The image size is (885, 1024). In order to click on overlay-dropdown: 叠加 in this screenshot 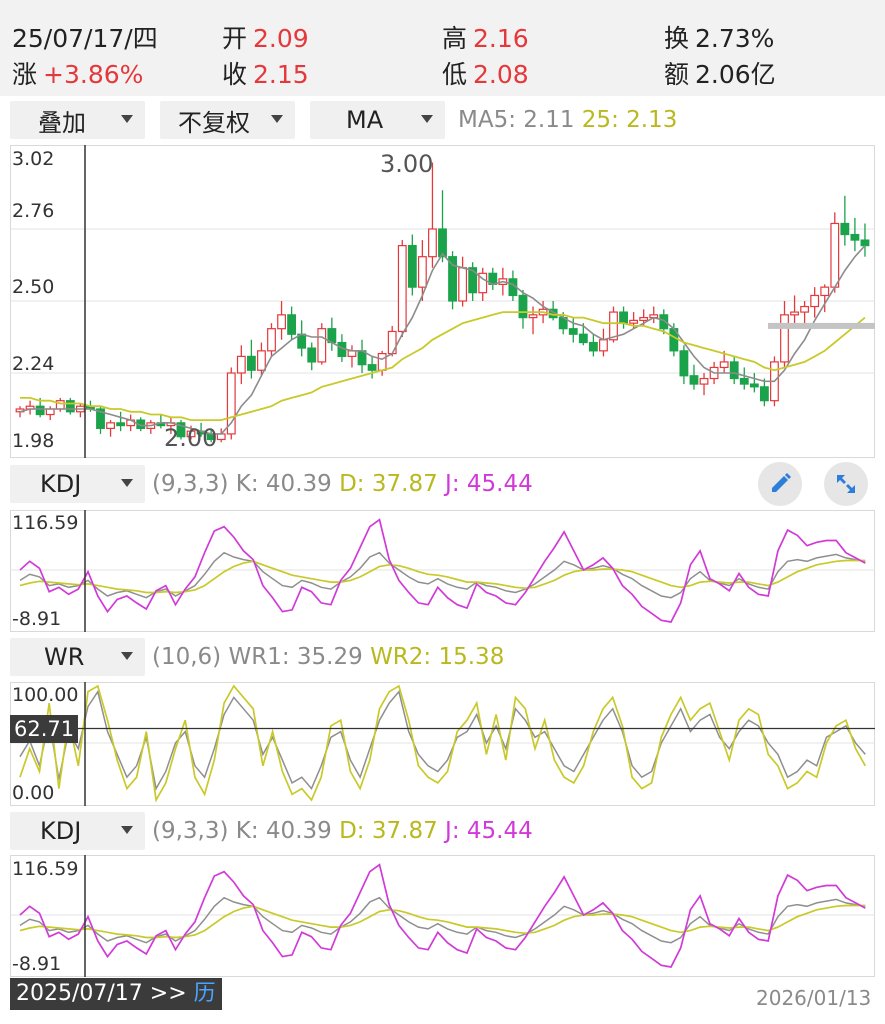, I will do `click(77, 120)`.